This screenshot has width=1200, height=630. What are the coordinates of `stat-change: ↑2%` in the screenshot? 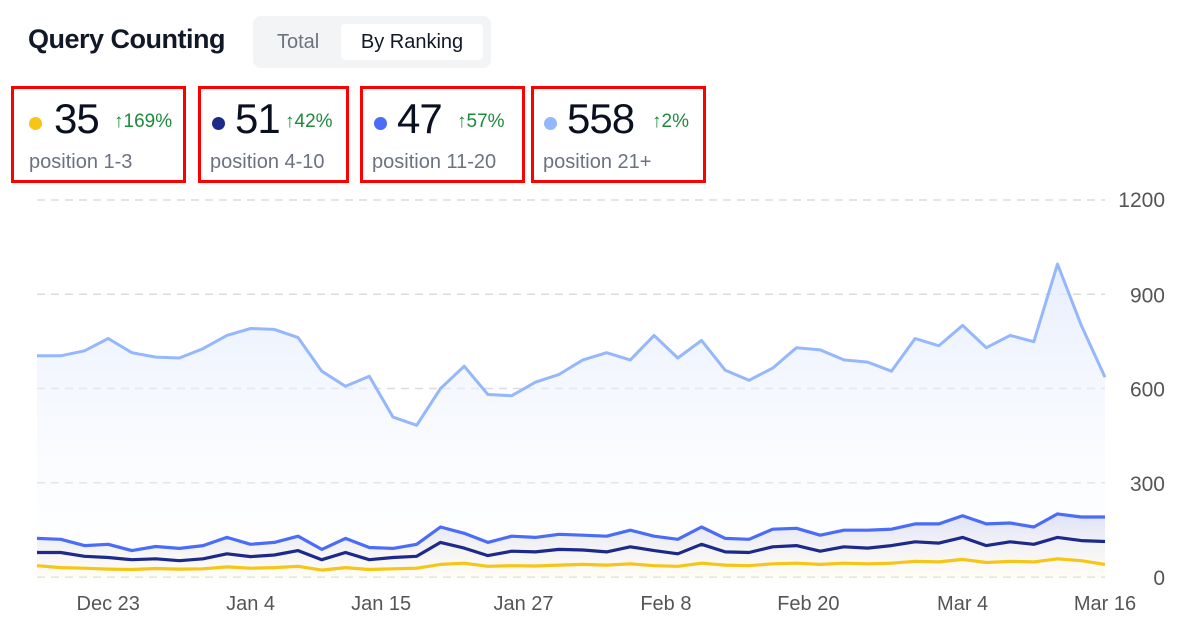 It's located at (670, 121).